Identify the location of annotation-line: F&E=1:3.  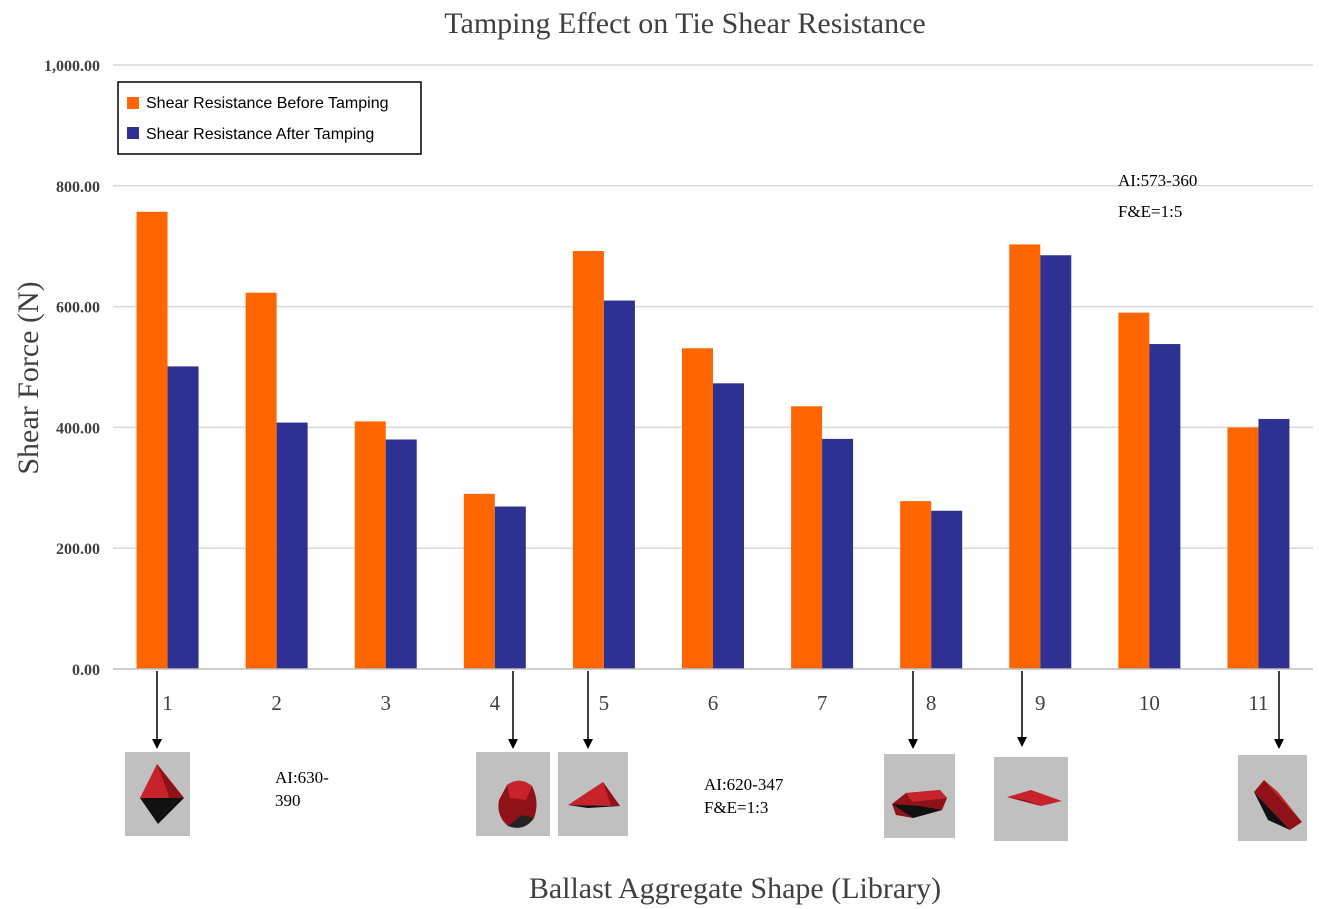
(736, 807).